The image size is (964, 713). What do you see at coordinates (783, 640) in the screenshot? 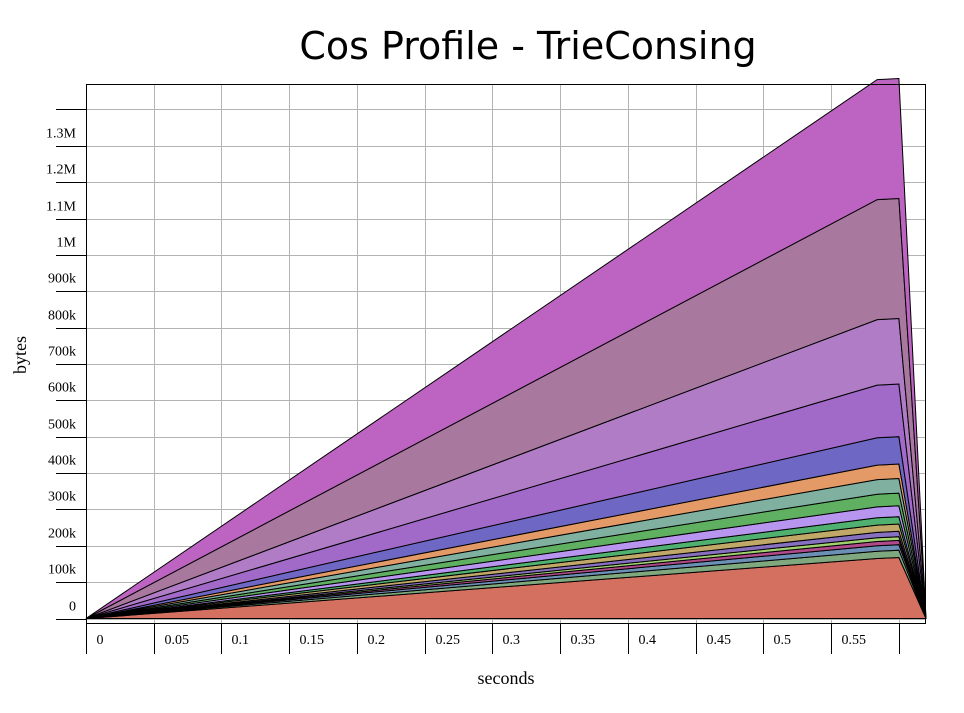
I see `x-tick-label: 0.5` at bounding box center [783, 640].